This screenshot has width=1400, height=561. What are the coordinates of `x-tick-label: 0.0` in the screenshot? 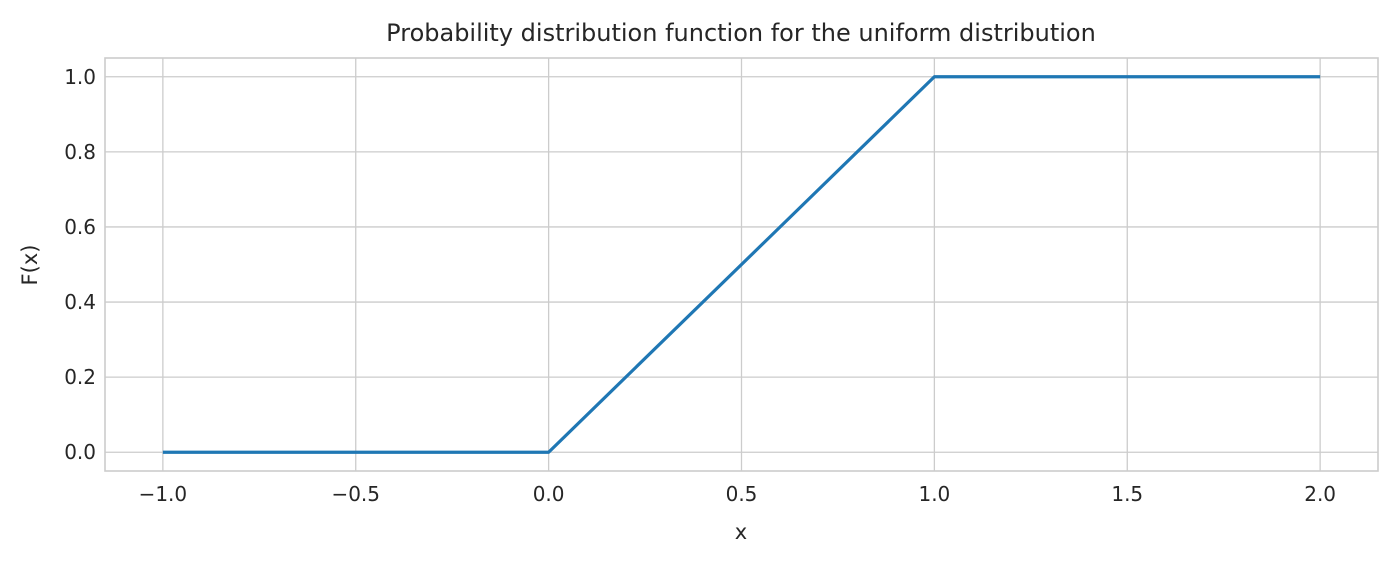 It's located at (549, 494).